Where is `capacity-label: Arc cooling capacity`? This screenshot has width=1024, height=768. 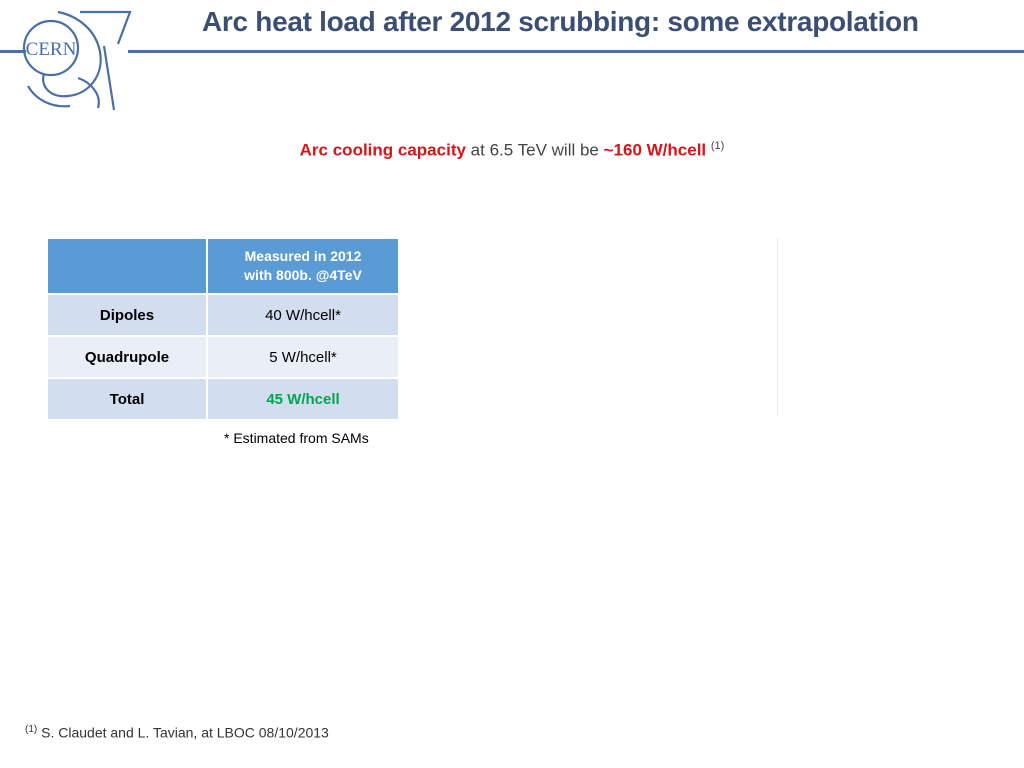
capacity-label: Arc cooling capacity is located at coordinates (382, 150).